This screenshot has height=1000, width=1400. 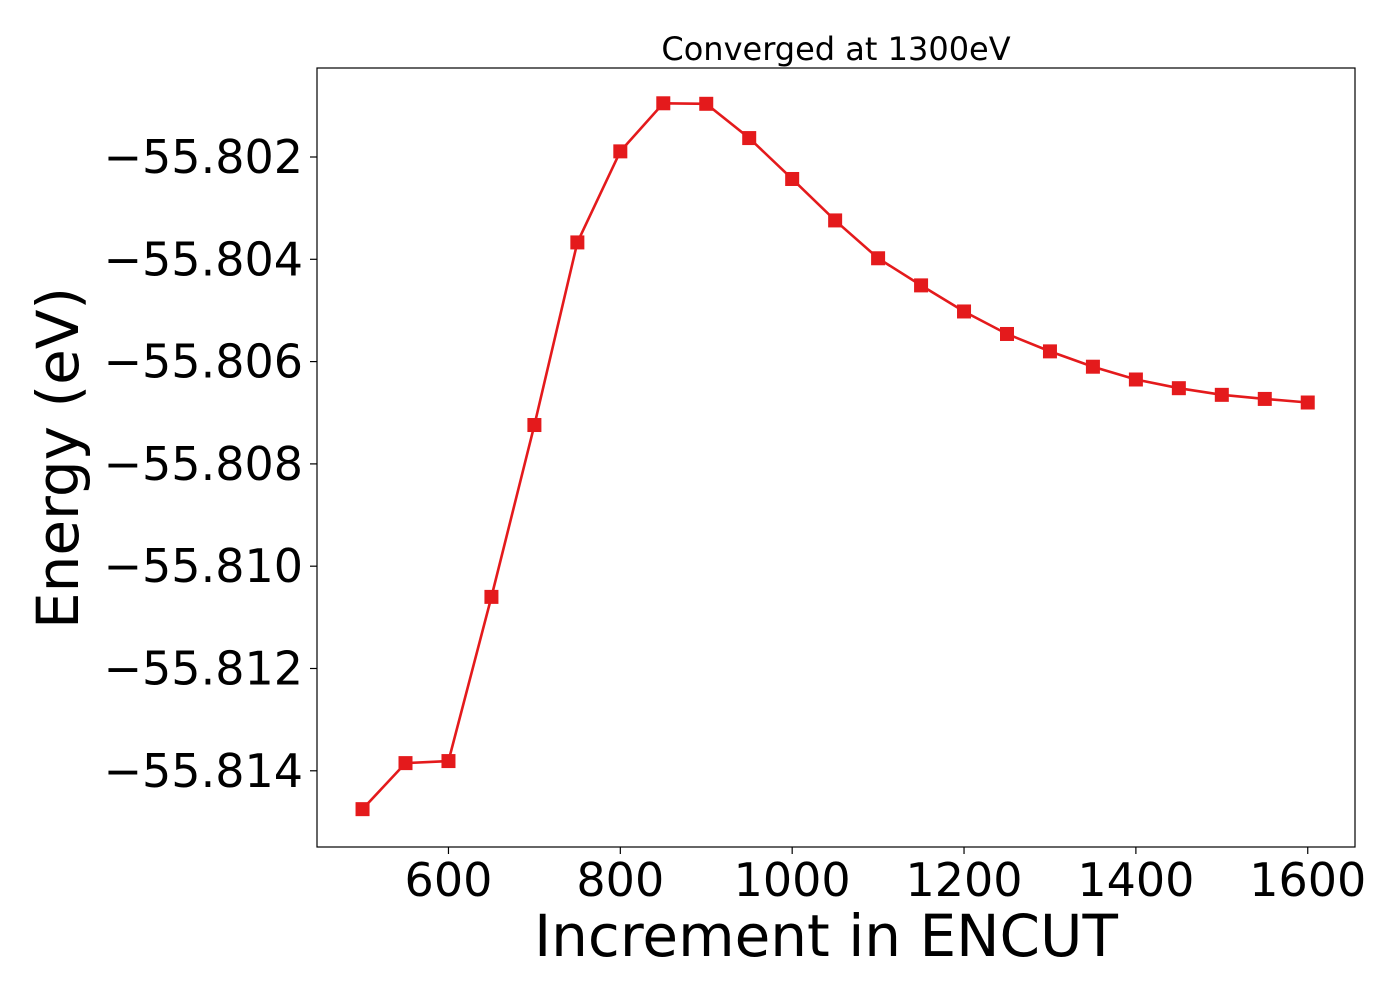 I want to click on y-tick-label: −55.812, so click(x=204, y=668).